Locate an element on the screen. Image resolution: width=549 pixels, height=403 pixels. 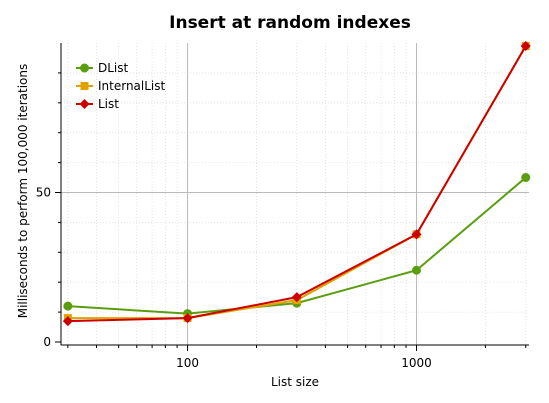
legend-item: InternalList is located at coordinates (121, 86).